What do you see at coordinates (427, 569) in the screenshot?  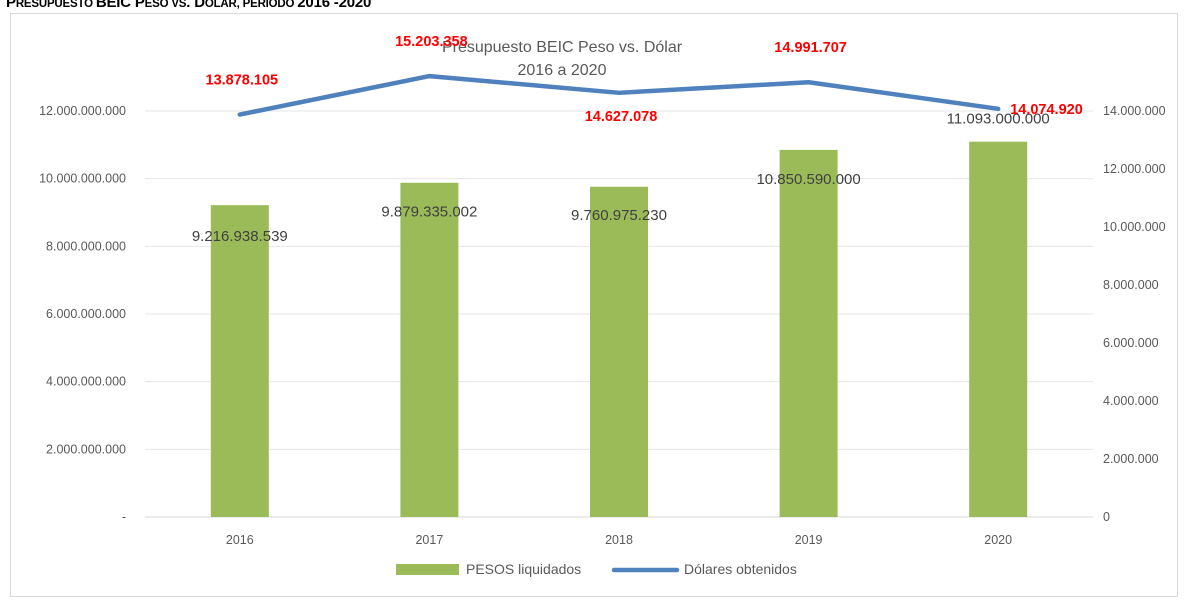 I see `legend-swatch-bars` at bounding box center [427, 569].